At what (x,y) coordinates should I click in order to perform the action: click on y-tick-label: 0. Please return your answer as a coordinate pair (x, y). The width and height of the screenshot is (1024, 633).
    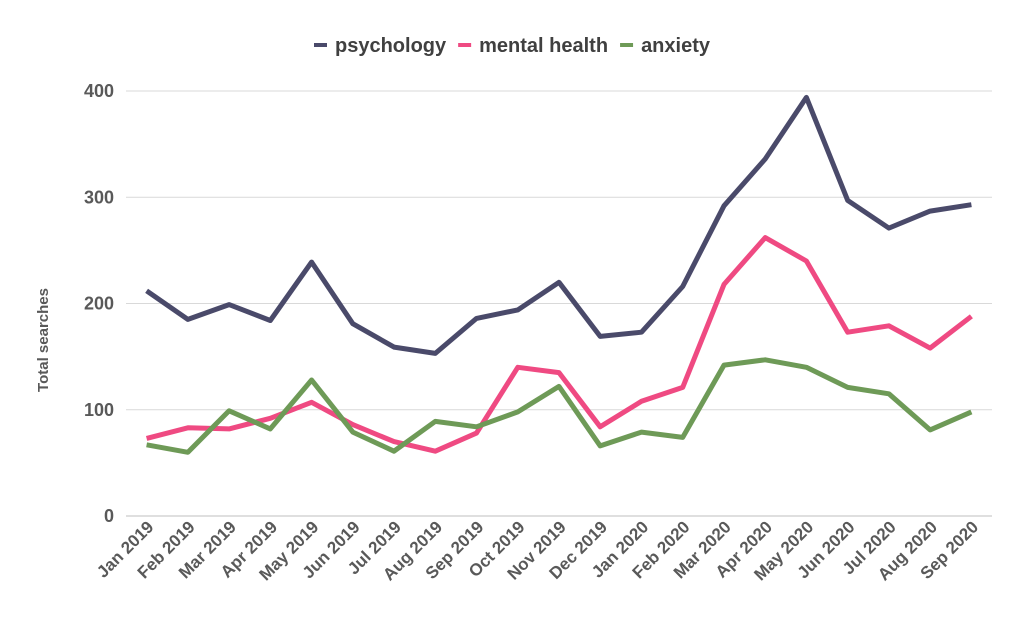
    Looking at the image, I should click on (109, 516).